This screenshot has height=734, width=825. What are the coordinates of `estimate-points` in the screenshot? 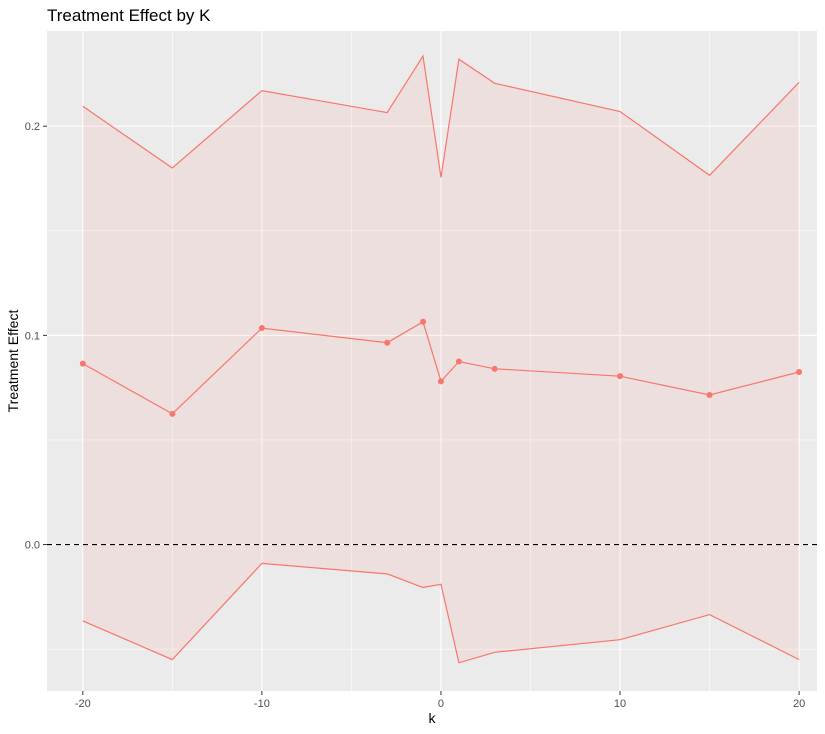 It's located at (441, 367).